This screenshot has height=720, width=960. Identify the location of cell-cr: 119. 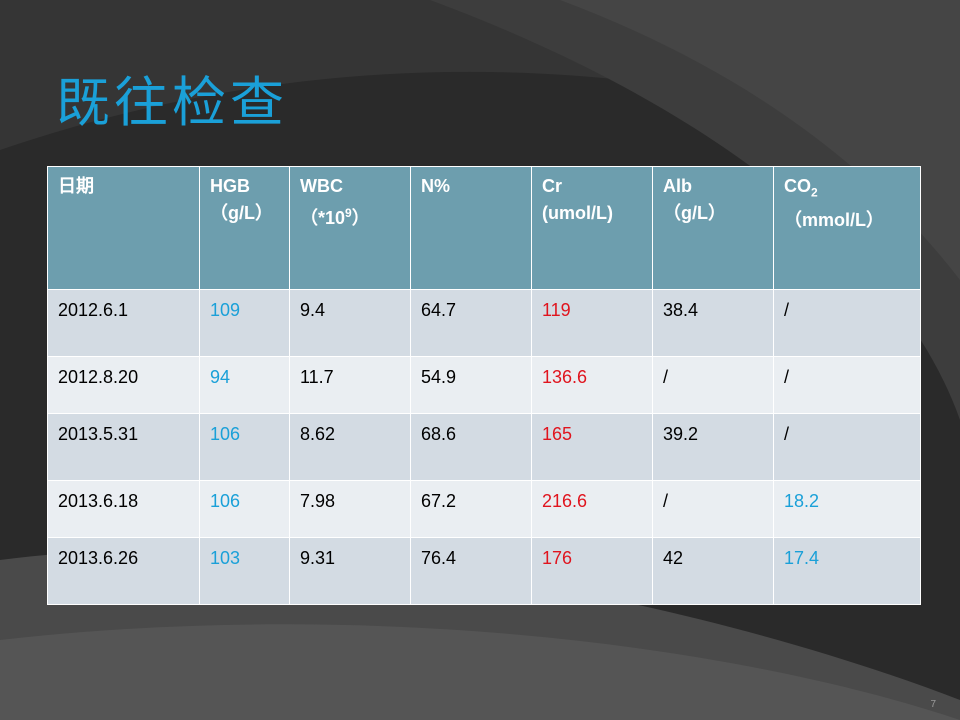
(592, 323).